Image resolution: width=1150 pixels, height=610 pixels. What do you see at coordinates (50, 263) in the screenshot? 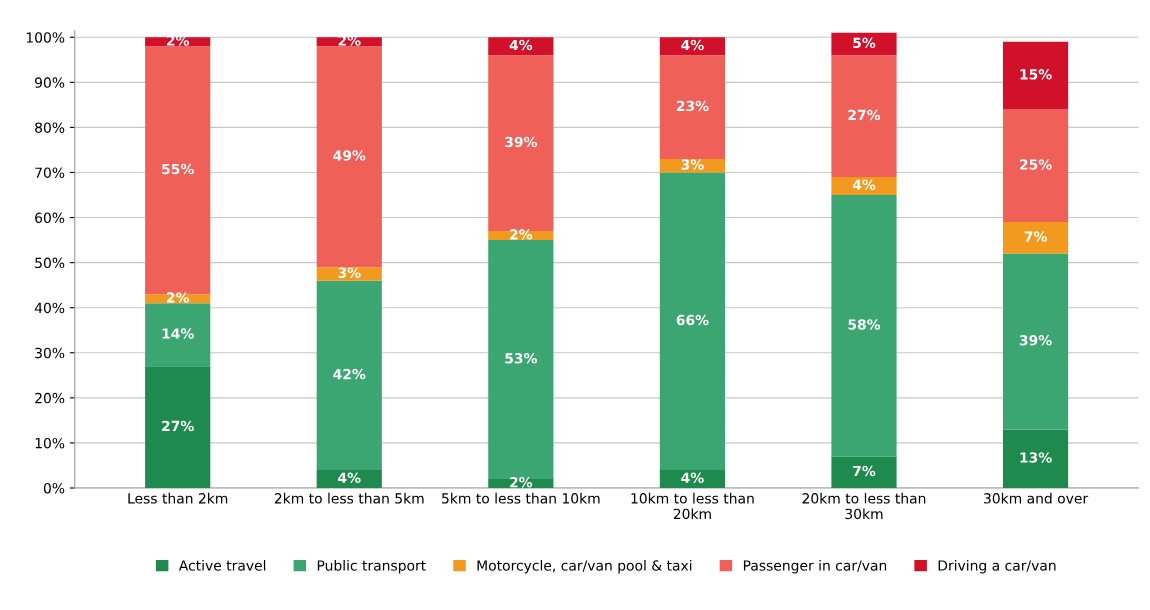
I see `y-tick-label: 50%` at bounding box center [50, 263].